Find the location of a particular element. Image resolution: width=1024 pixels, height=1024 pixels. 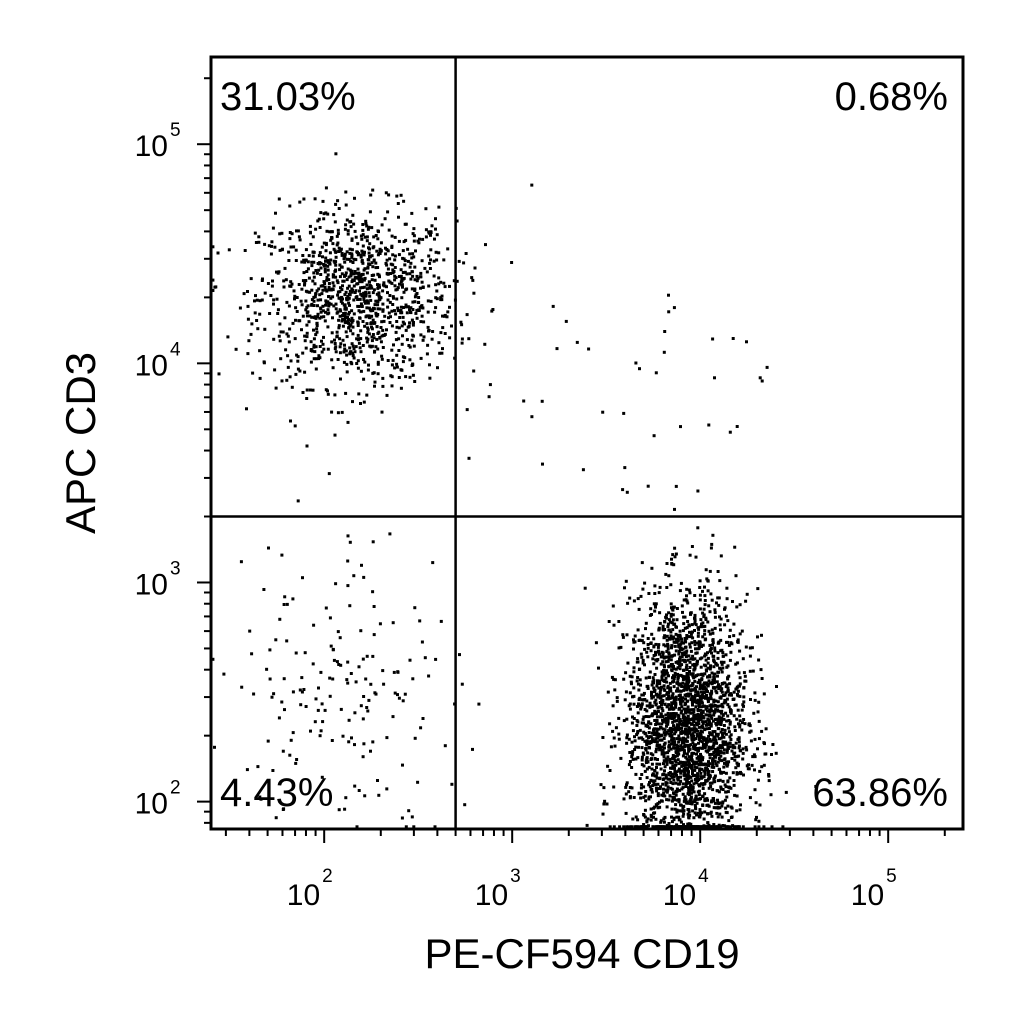

x-axis-ticks is located at coordinates (585, 836).